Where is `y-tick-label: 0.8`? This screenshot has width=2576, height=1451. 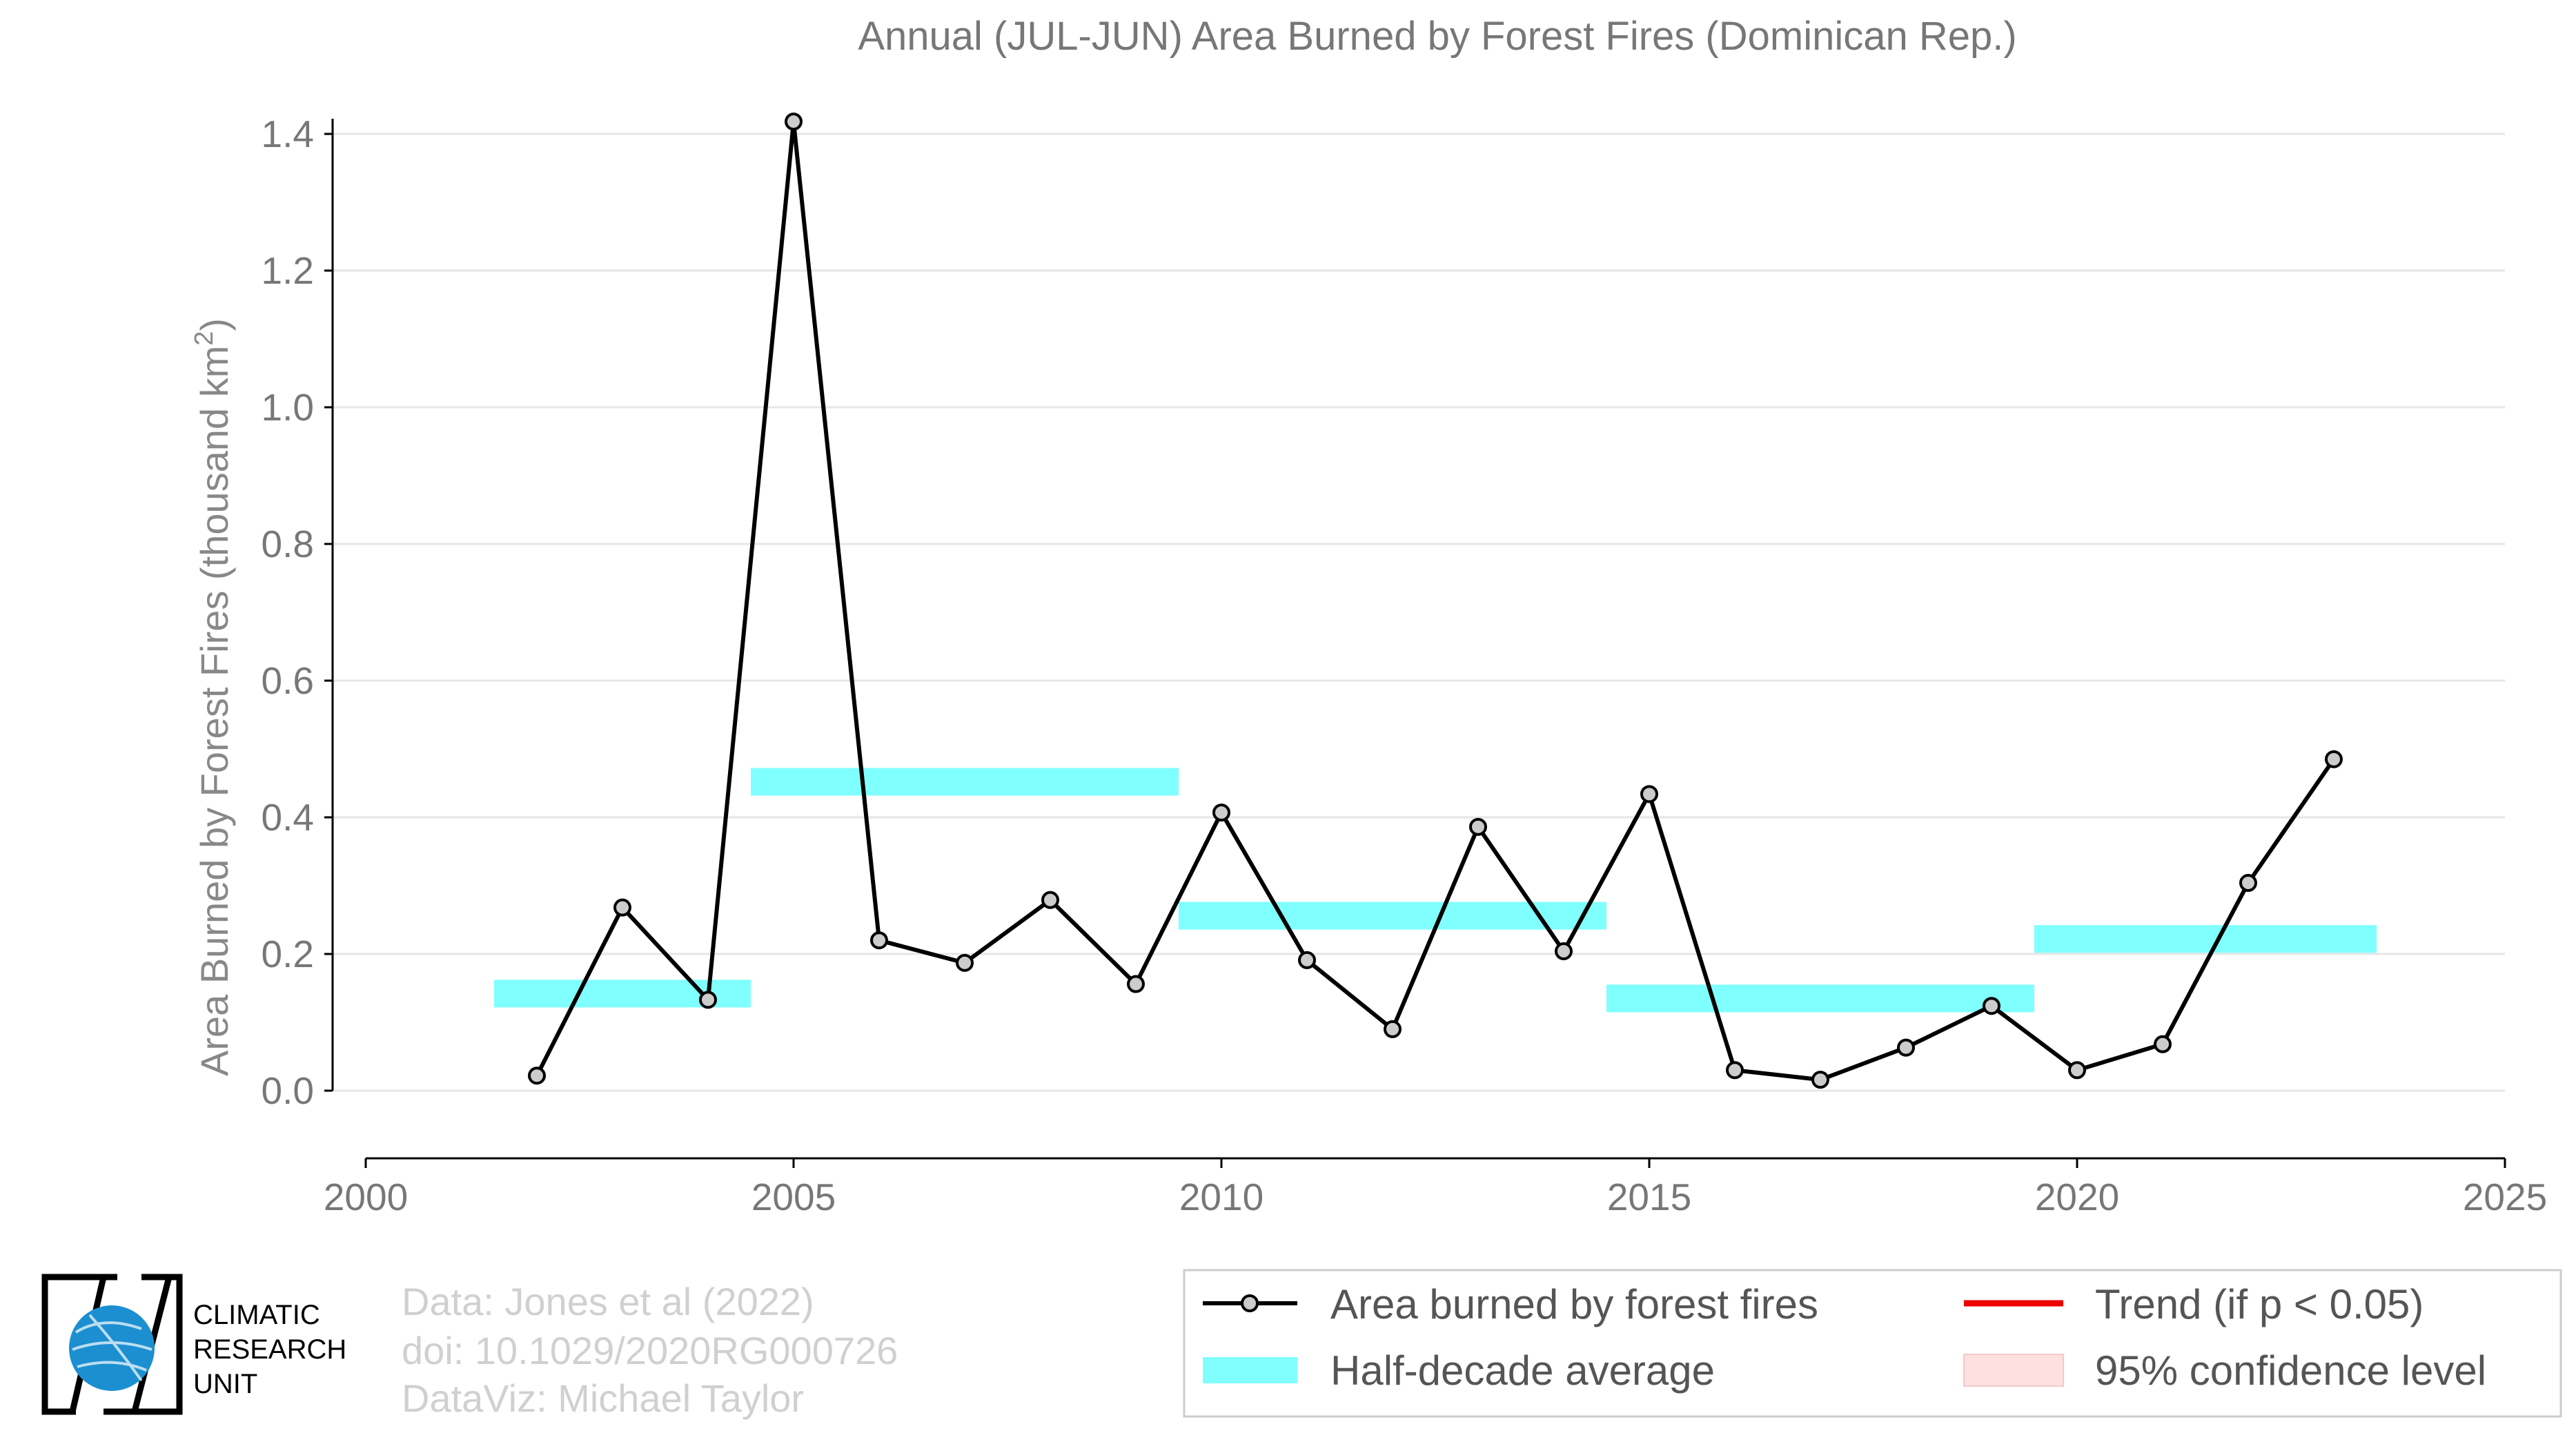 y-tick-label: 0.8 is located at coordinates (288, 544).